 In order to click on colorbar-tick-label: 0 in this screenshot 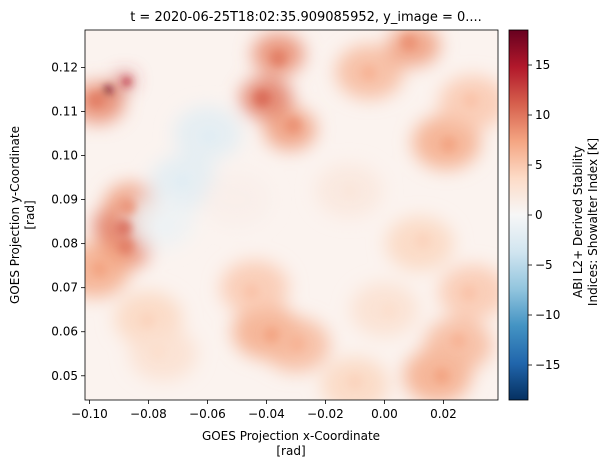, I will do `click(539, 215)`.